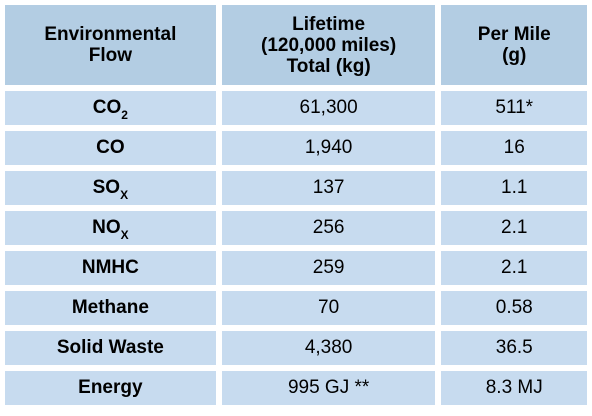 Image resolution: width=592 pixels, height=416 pixels. Describe the element at coordinates (514, 348) in the screenshot. I see `per-mile-cell: 36.5` at that location.